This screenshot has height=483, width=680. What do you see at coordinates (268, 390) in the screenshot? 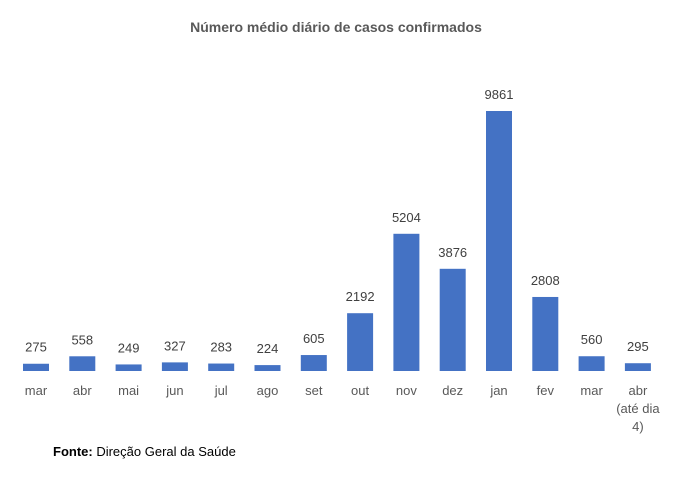
I see `x-tick-label: ago` at bounding box center [268, 390].